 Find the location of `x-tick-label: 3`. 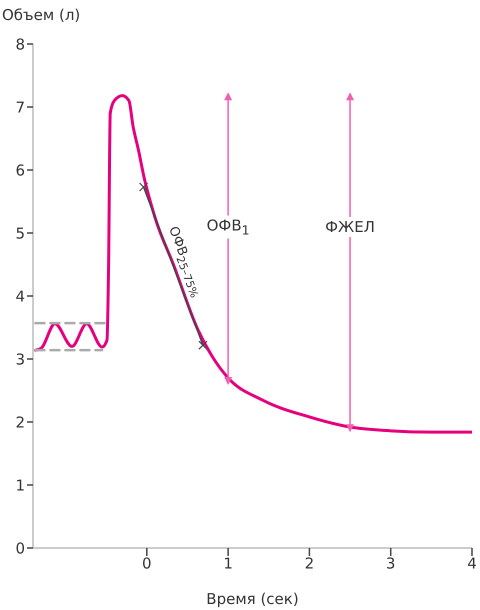

x-tick-label: 3 is located at coordinates (391, 563).